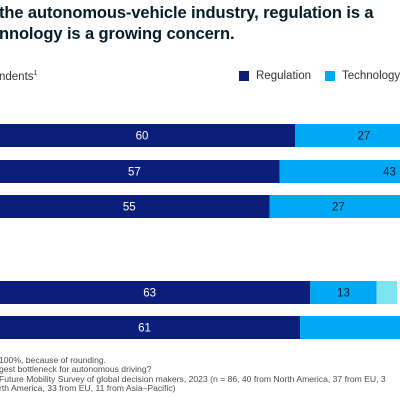 Image resolution: width=400 pixels, height=400 pixels. I want to click on footnote-1: 100%, because of rounding., so click(53, 360).